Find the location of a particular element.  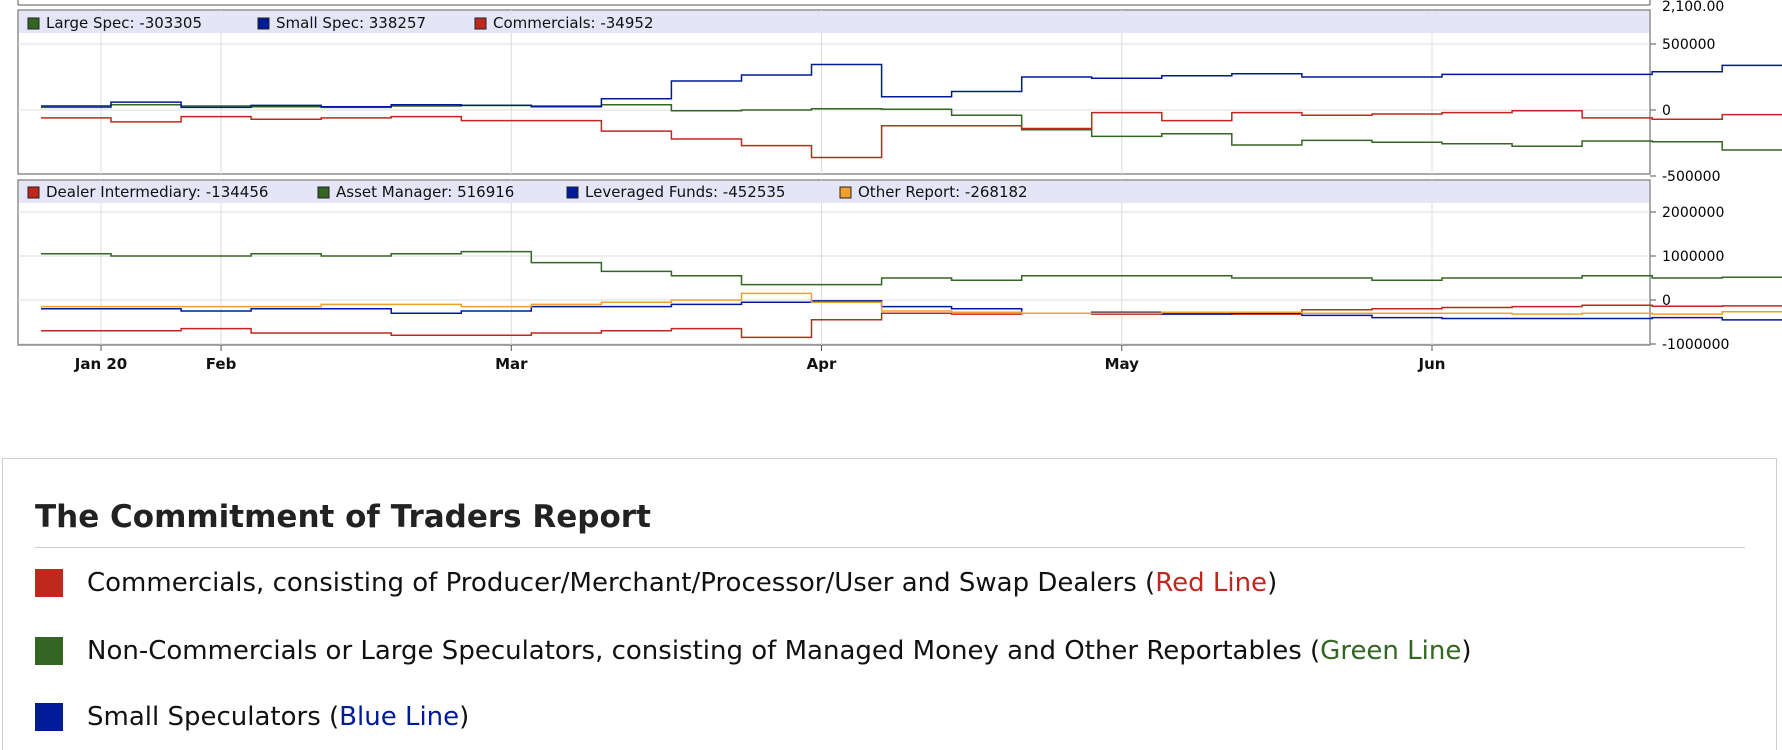

x-tick-label: Jun is located at coordinates (1432, 364).